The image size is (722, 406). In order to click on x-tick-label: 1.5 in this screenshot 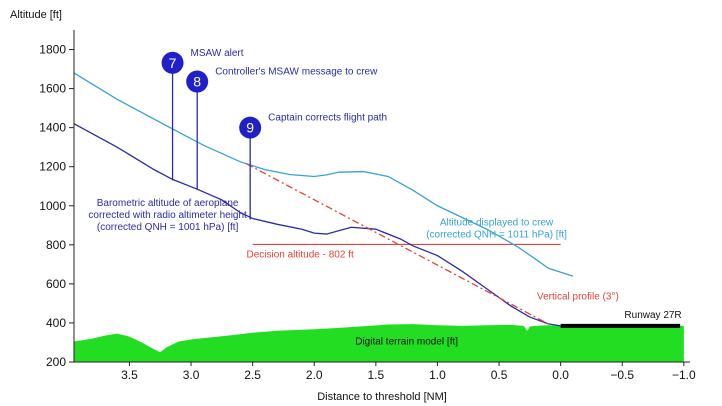, I will do `click(375, 375)`.